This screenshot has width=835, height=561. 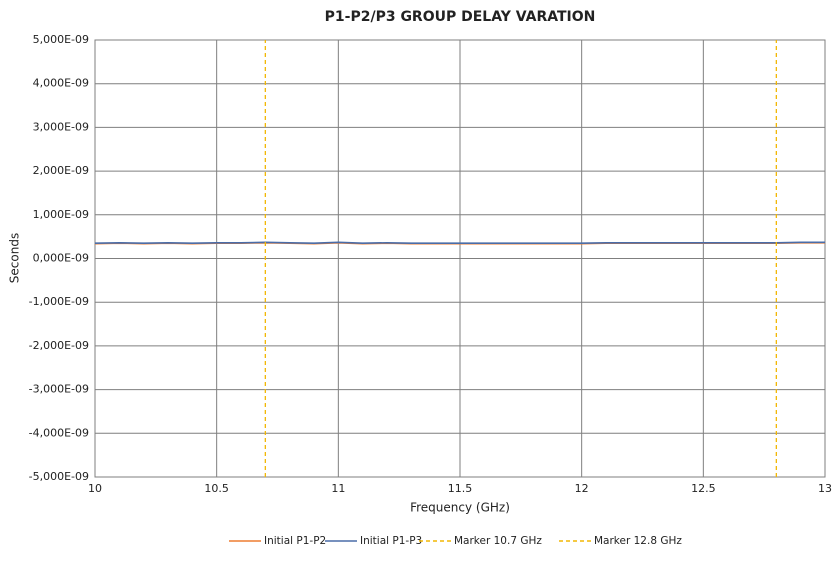 I want to click on y-tick-label: 0,000E-09, so click(x=61, y=258).